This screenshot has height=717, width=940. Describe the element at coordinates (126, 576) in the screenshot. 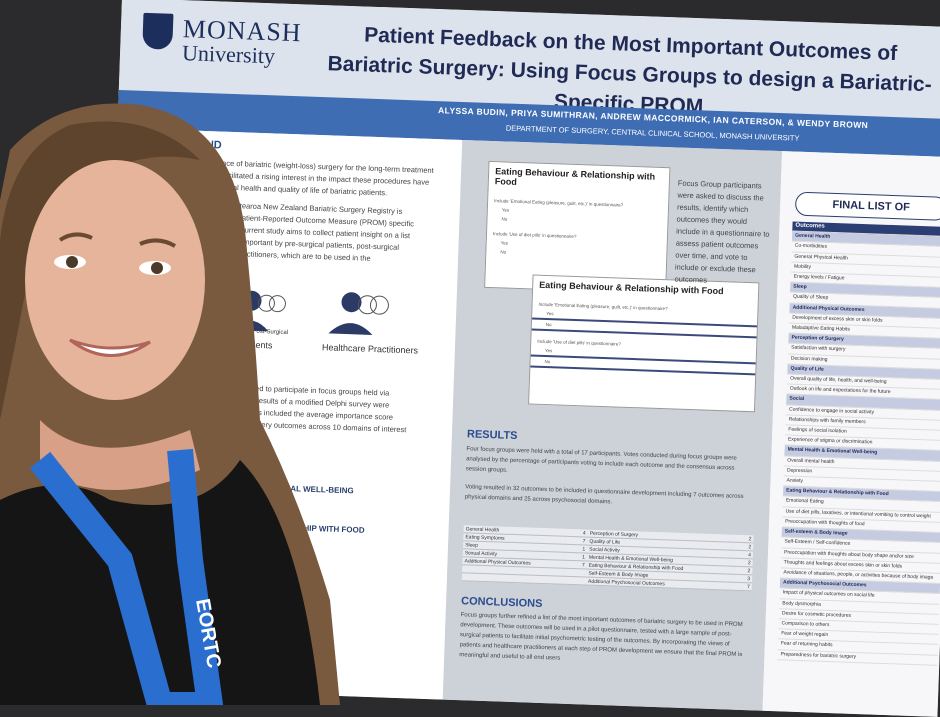

I see `lanyard` at that location.